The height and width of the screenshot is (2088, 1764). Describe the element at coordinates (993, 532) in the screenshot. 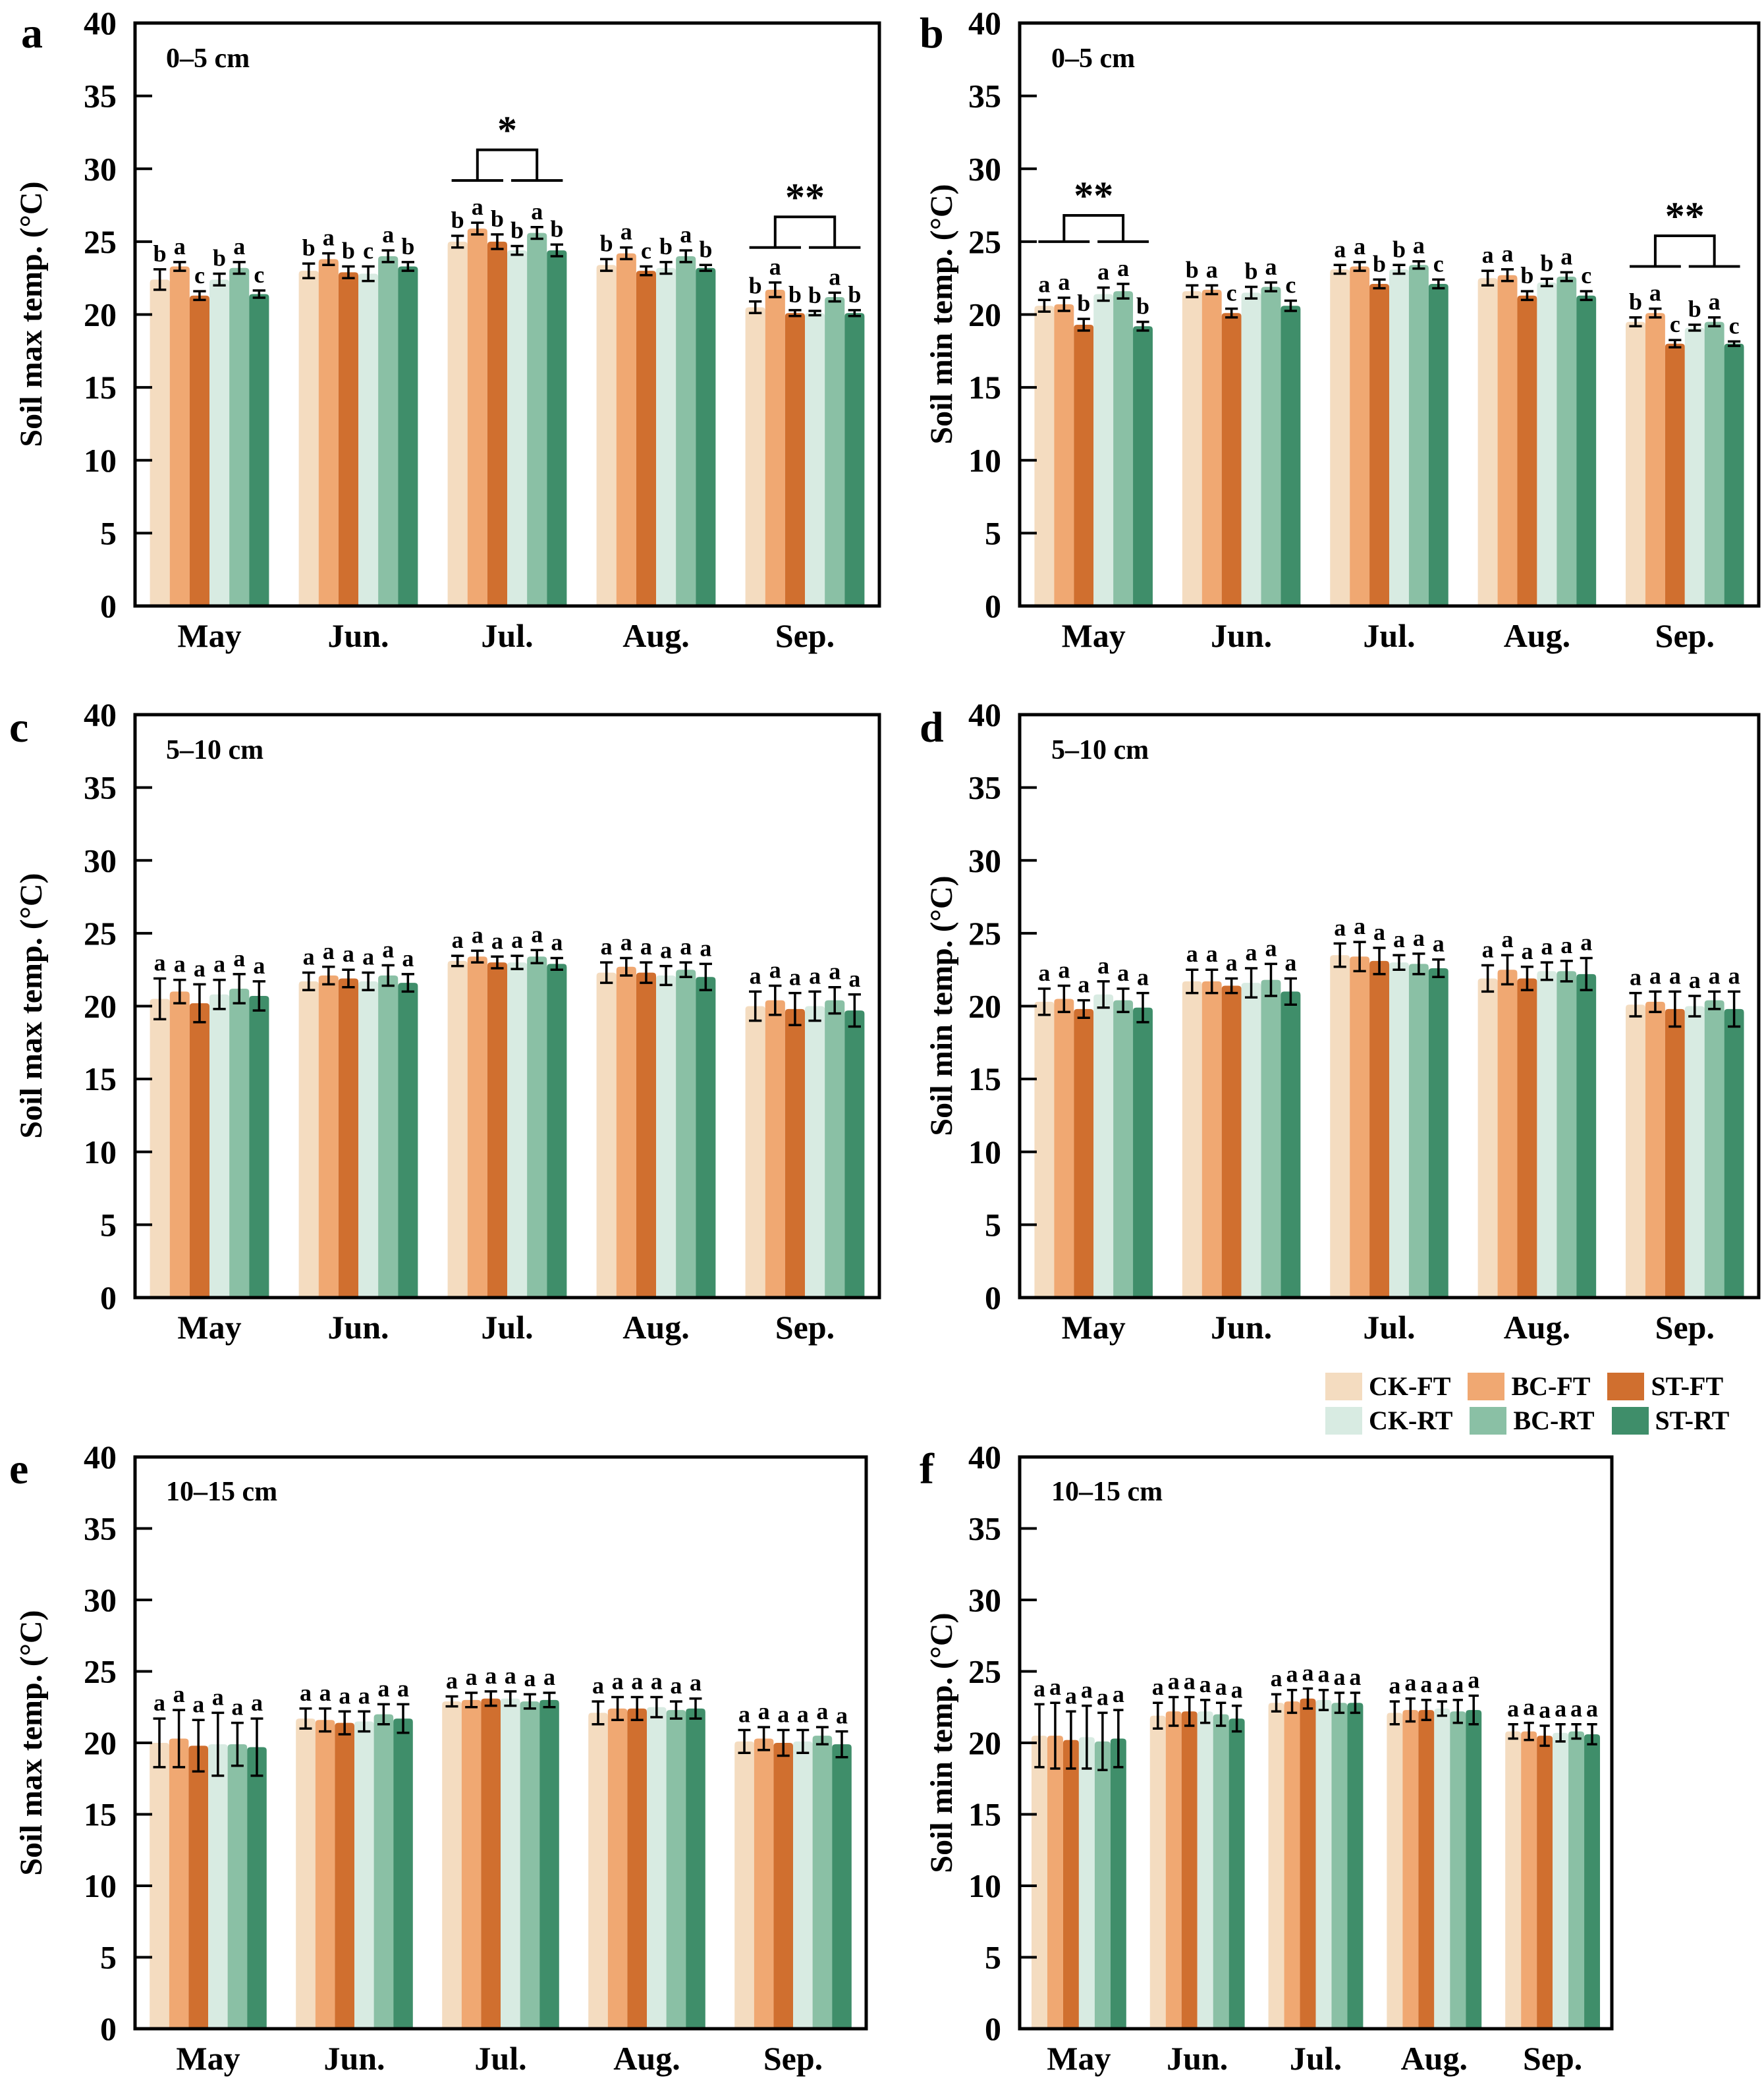

I see `panel-b-ytick-label: 5` at that location.